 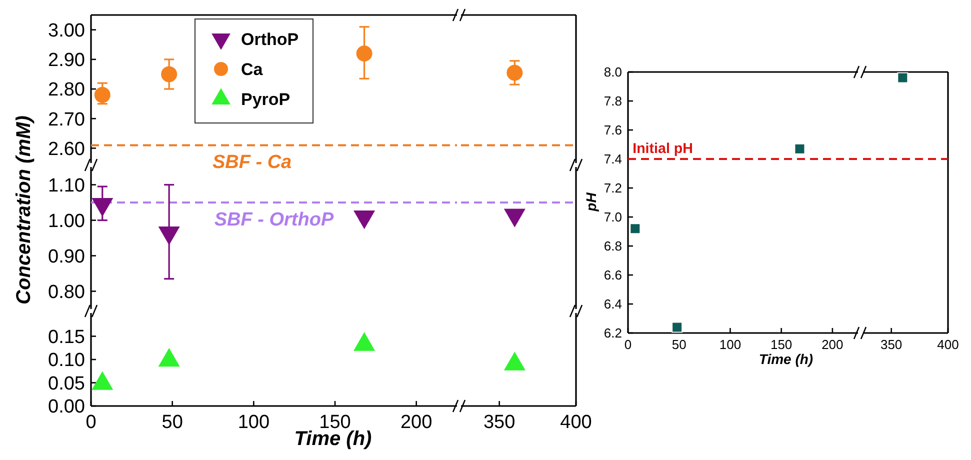 What do you see at coordinates (613, 304) in the screenshot?
I see `y-tick-label: 6.4` at bounding box center [613, 304].